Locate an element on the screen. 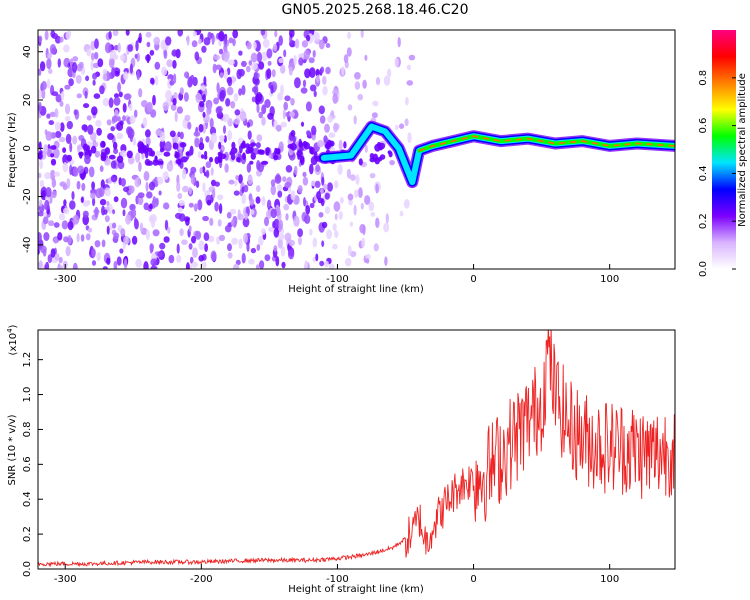 The width and height of the screenshot is (750, 600). y-tick-label: 0.0 is located at coordinates (27, 569).